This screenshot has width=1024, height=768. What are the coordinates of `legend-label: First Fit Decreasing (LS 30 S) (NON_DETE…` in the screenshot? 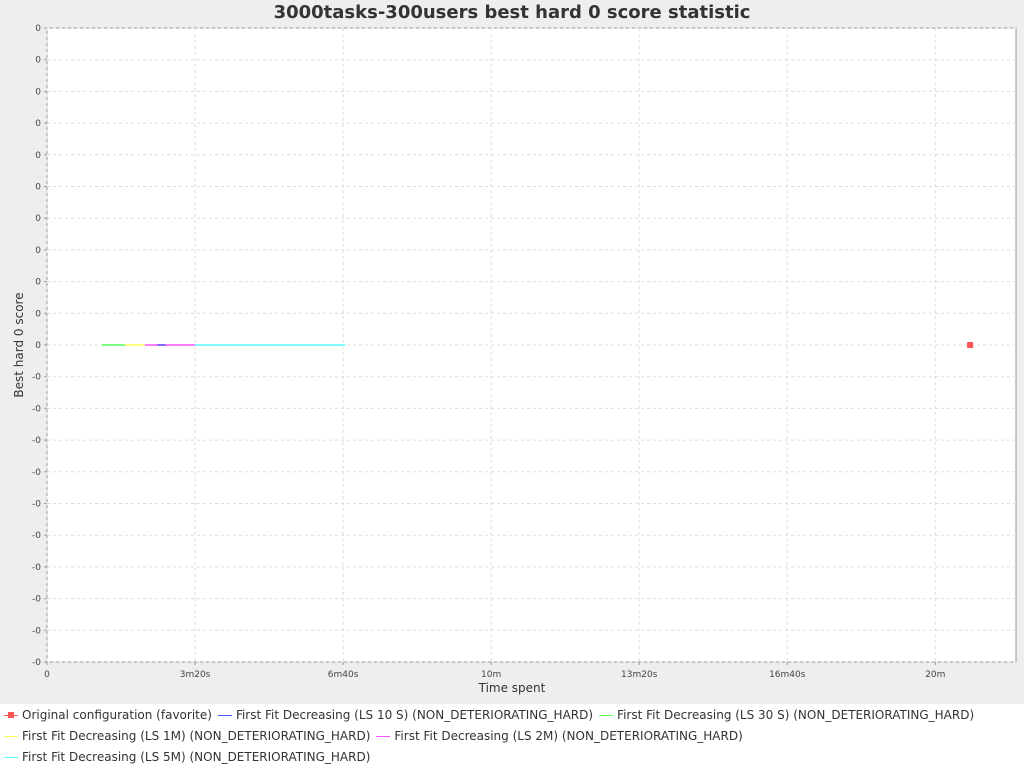 It's located at (796, 714).